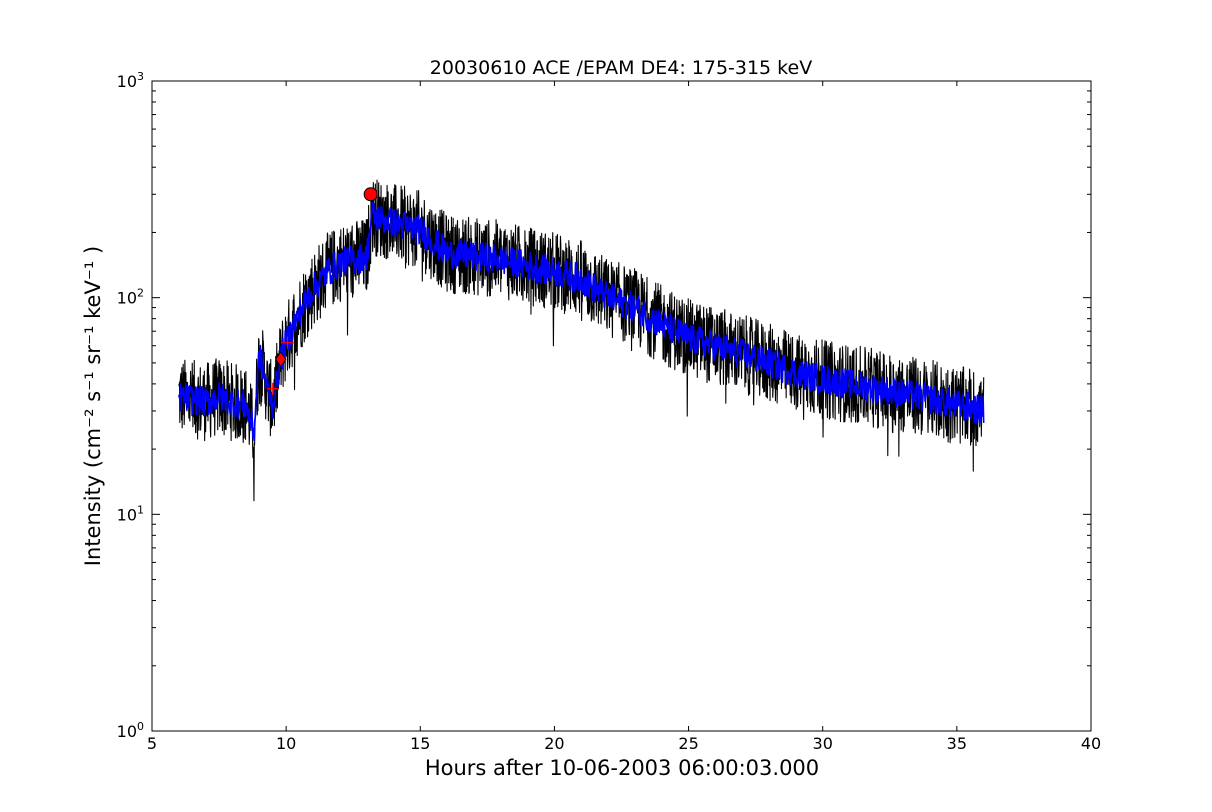  Describe the element at coordinates (1091, 743) in the screenshot. I see `x-tick-label: 40` at that location.